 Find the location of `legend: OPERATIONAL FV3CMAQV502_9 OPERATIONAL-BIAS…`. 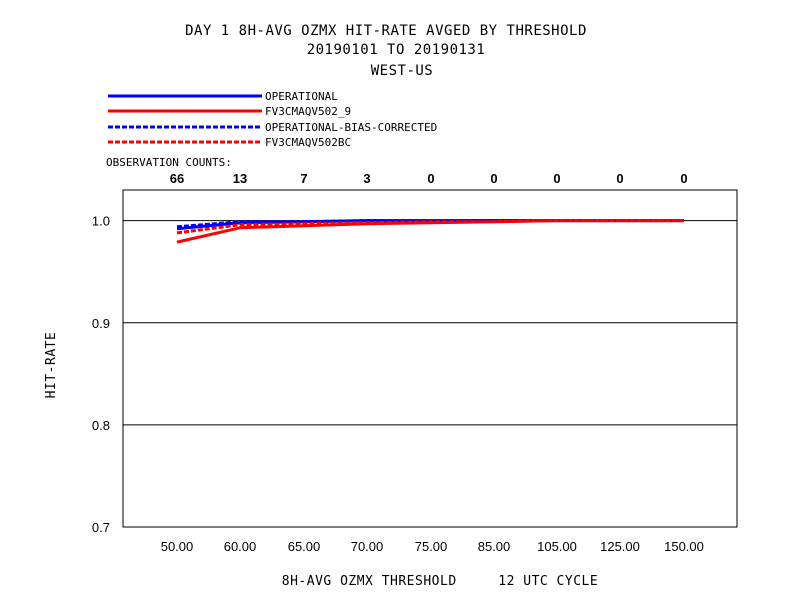

legend: OPERATIONAL FV3CMAQV502_9 OPERATIONAL-BIAS… is located at coordinates (272, 119).